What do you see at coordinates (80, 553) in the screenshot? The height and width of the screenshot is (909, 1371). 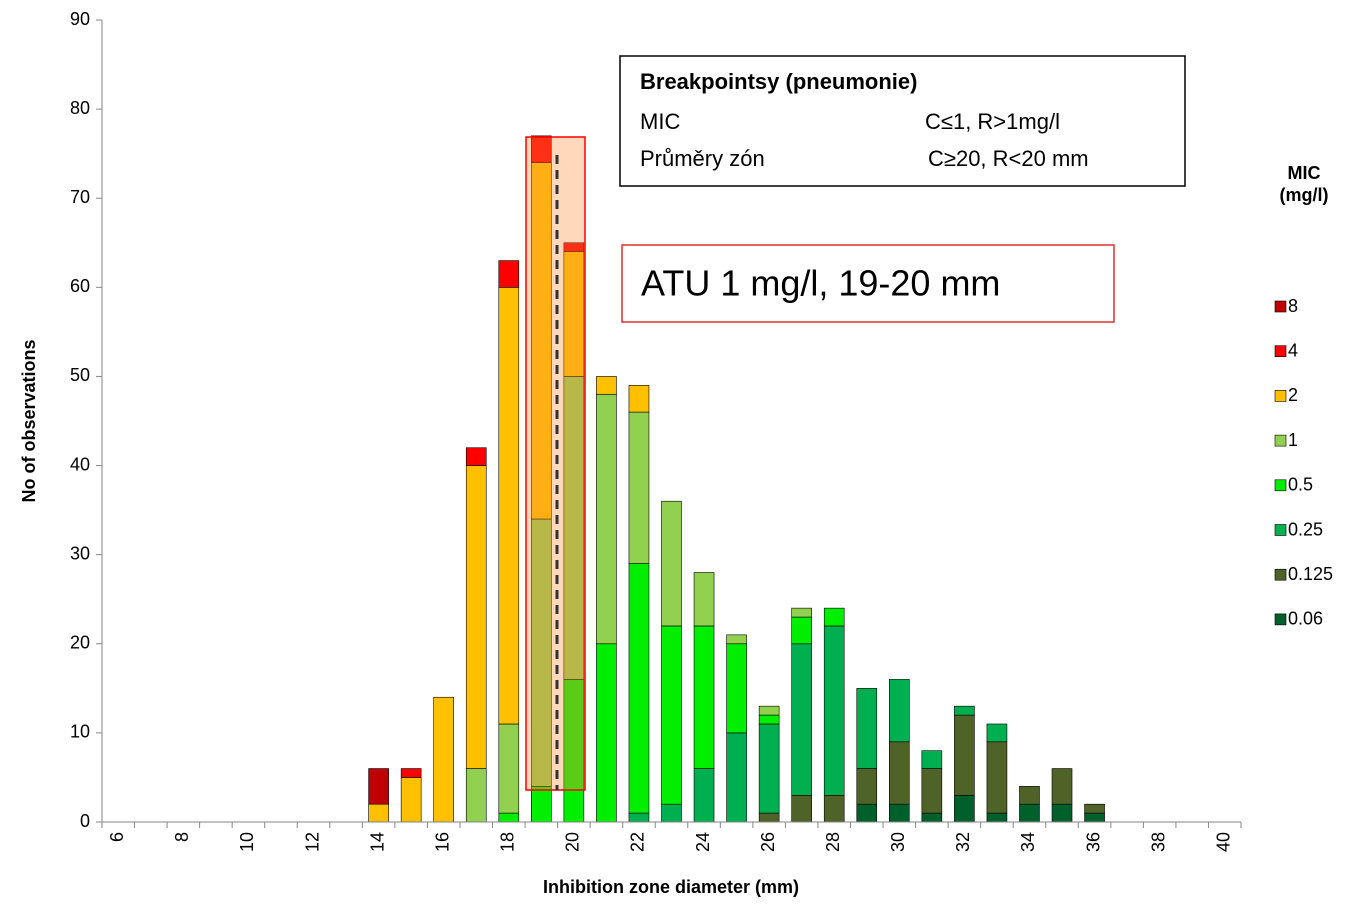 I see `y-tick-label: 30` at bounding box center [80, 553].